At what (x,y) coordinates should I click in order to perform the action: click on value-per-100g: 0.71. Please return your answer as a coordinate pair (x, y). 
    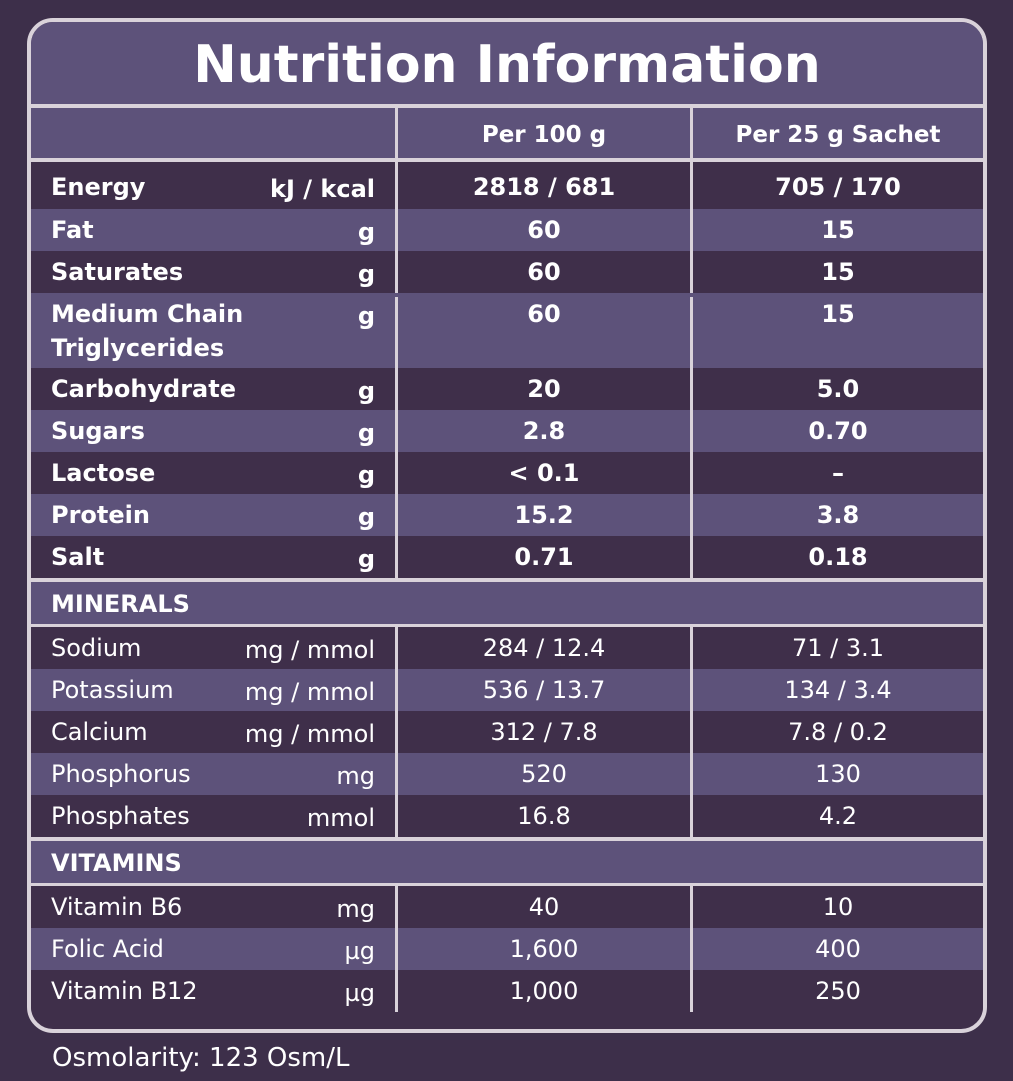
    Looking at the image, I should click on (542, 557).